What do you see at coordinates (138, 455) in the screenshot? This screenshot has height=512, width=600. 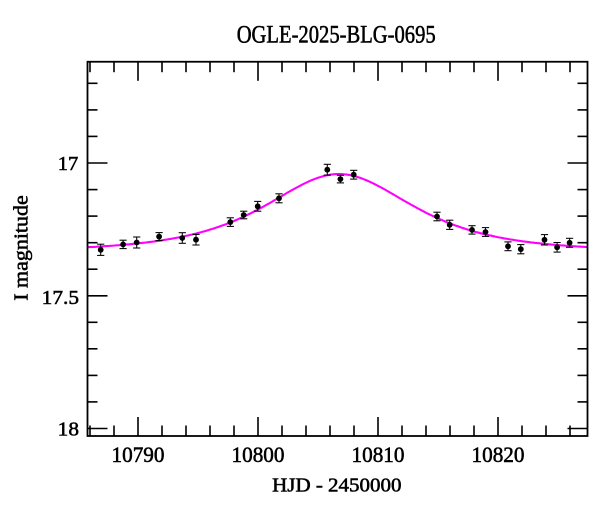 I see `svg-text: 10790` at bounding box center [138, 455].